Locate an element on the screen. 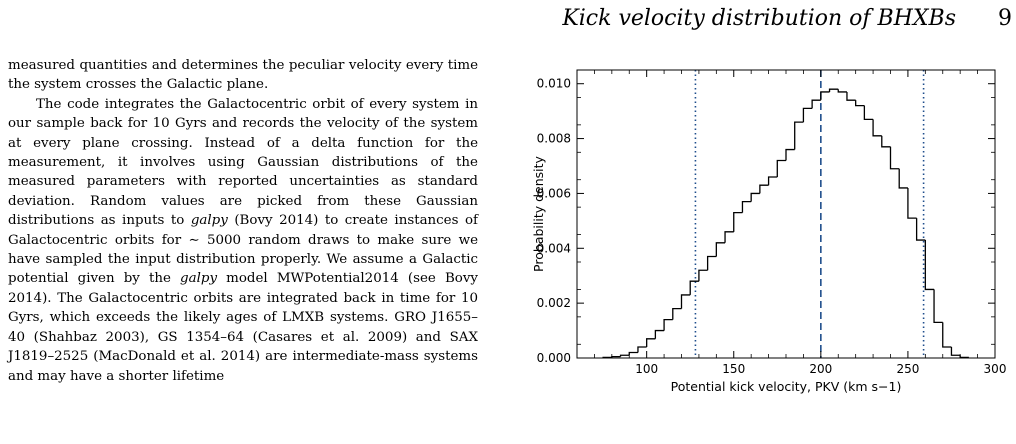 The width and height of the screenshot is (1016, 444). running-title: Kick velocity distribution of BHXBs is located at coordinates (759, 18).